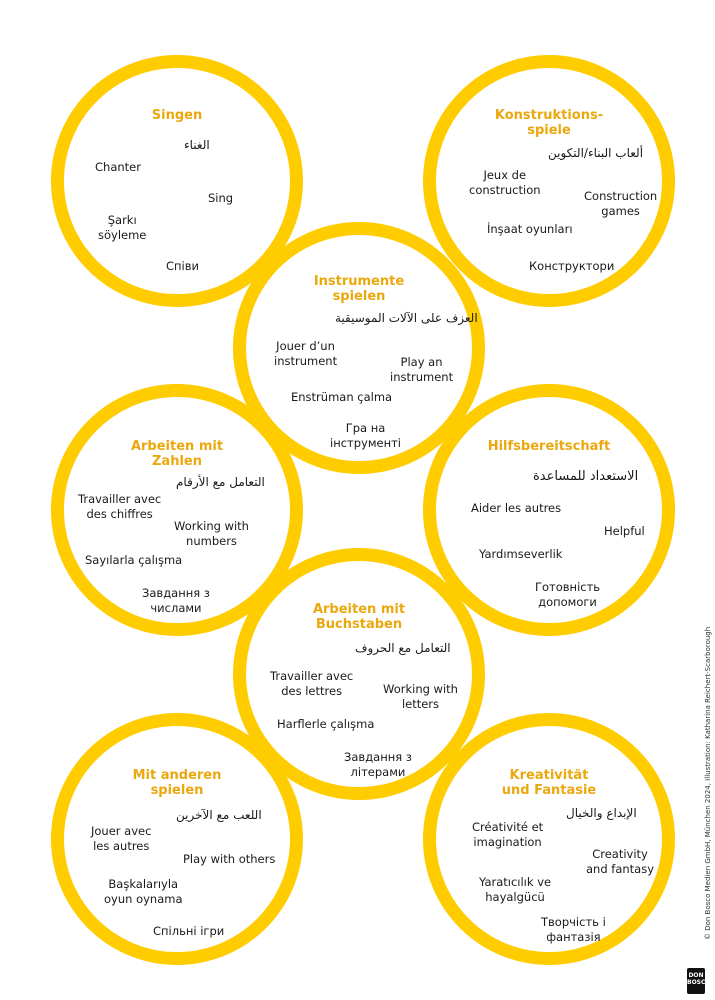 Image resolution: width=715 pixels, height=1000 pixels. I want to click on word-arabic: العزف على الآلات الموسيقية, so click(406, 318).